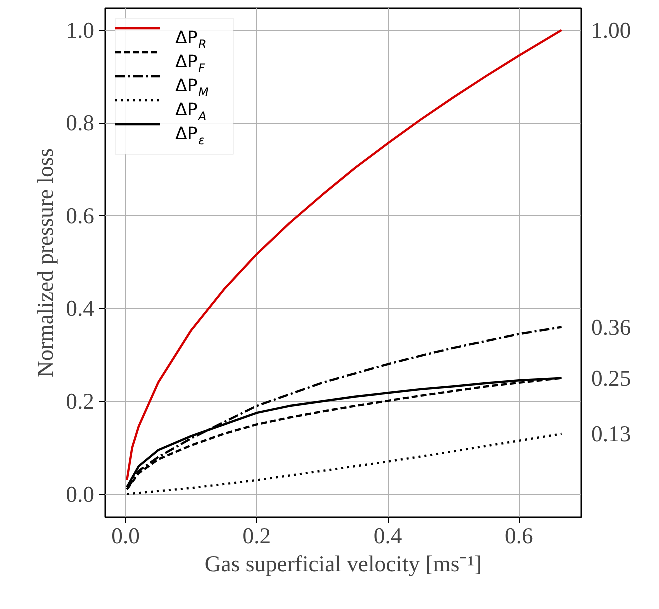 Image resolution: width=659 pixels, height=609 pixels. Describe the element at coordinates (80, 30) in the screenshot. I see `y-tick-label: 1.0` at that location.